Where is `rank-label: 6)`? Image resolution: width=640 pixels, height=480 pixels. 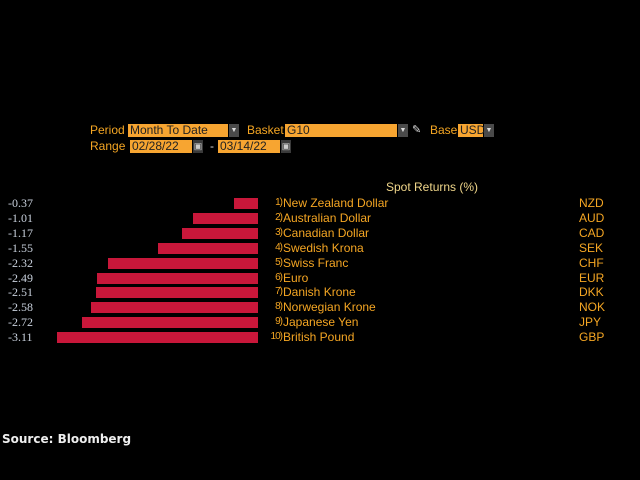
rank-label: 6) is located at coordinates (279, 277).